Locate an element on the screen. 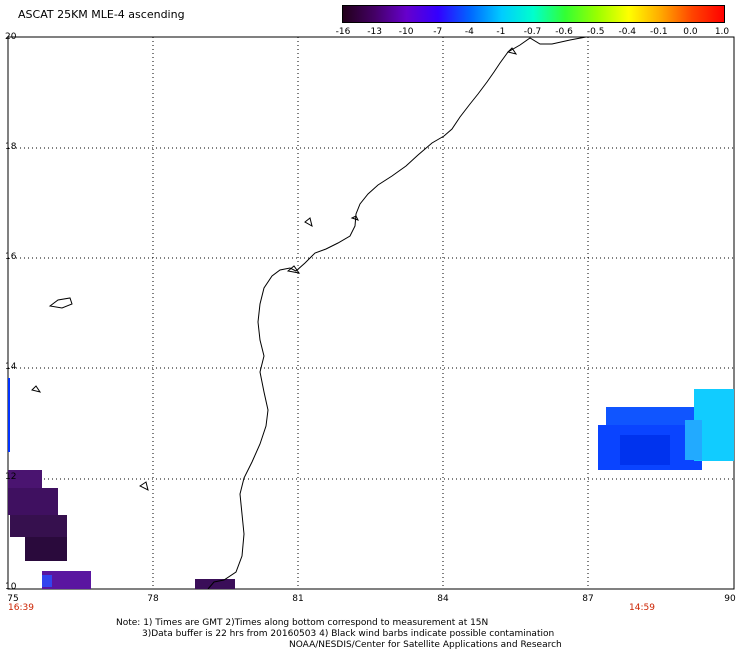 The width and height of the screenshot is (740, 650). map-title: ASCAT 25KM MLE-4 ascending is located at coordinates (101, 14).